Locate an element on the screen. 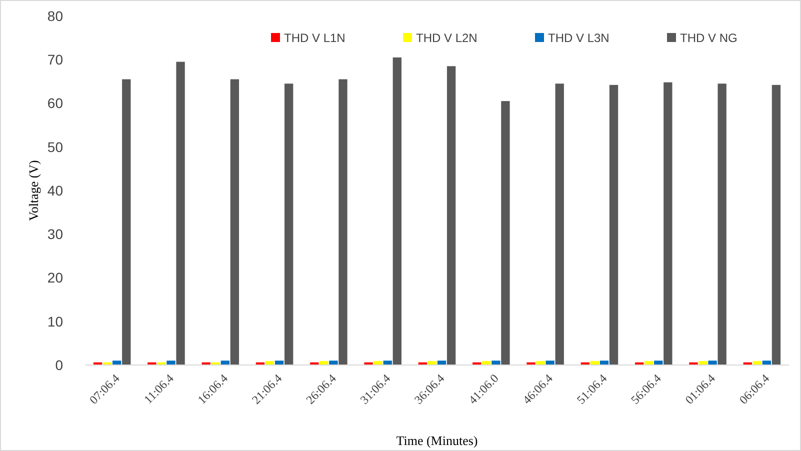 This screenshot has width=801, height=451. y-tick-label: 20 is located at coordinates (55, 278).